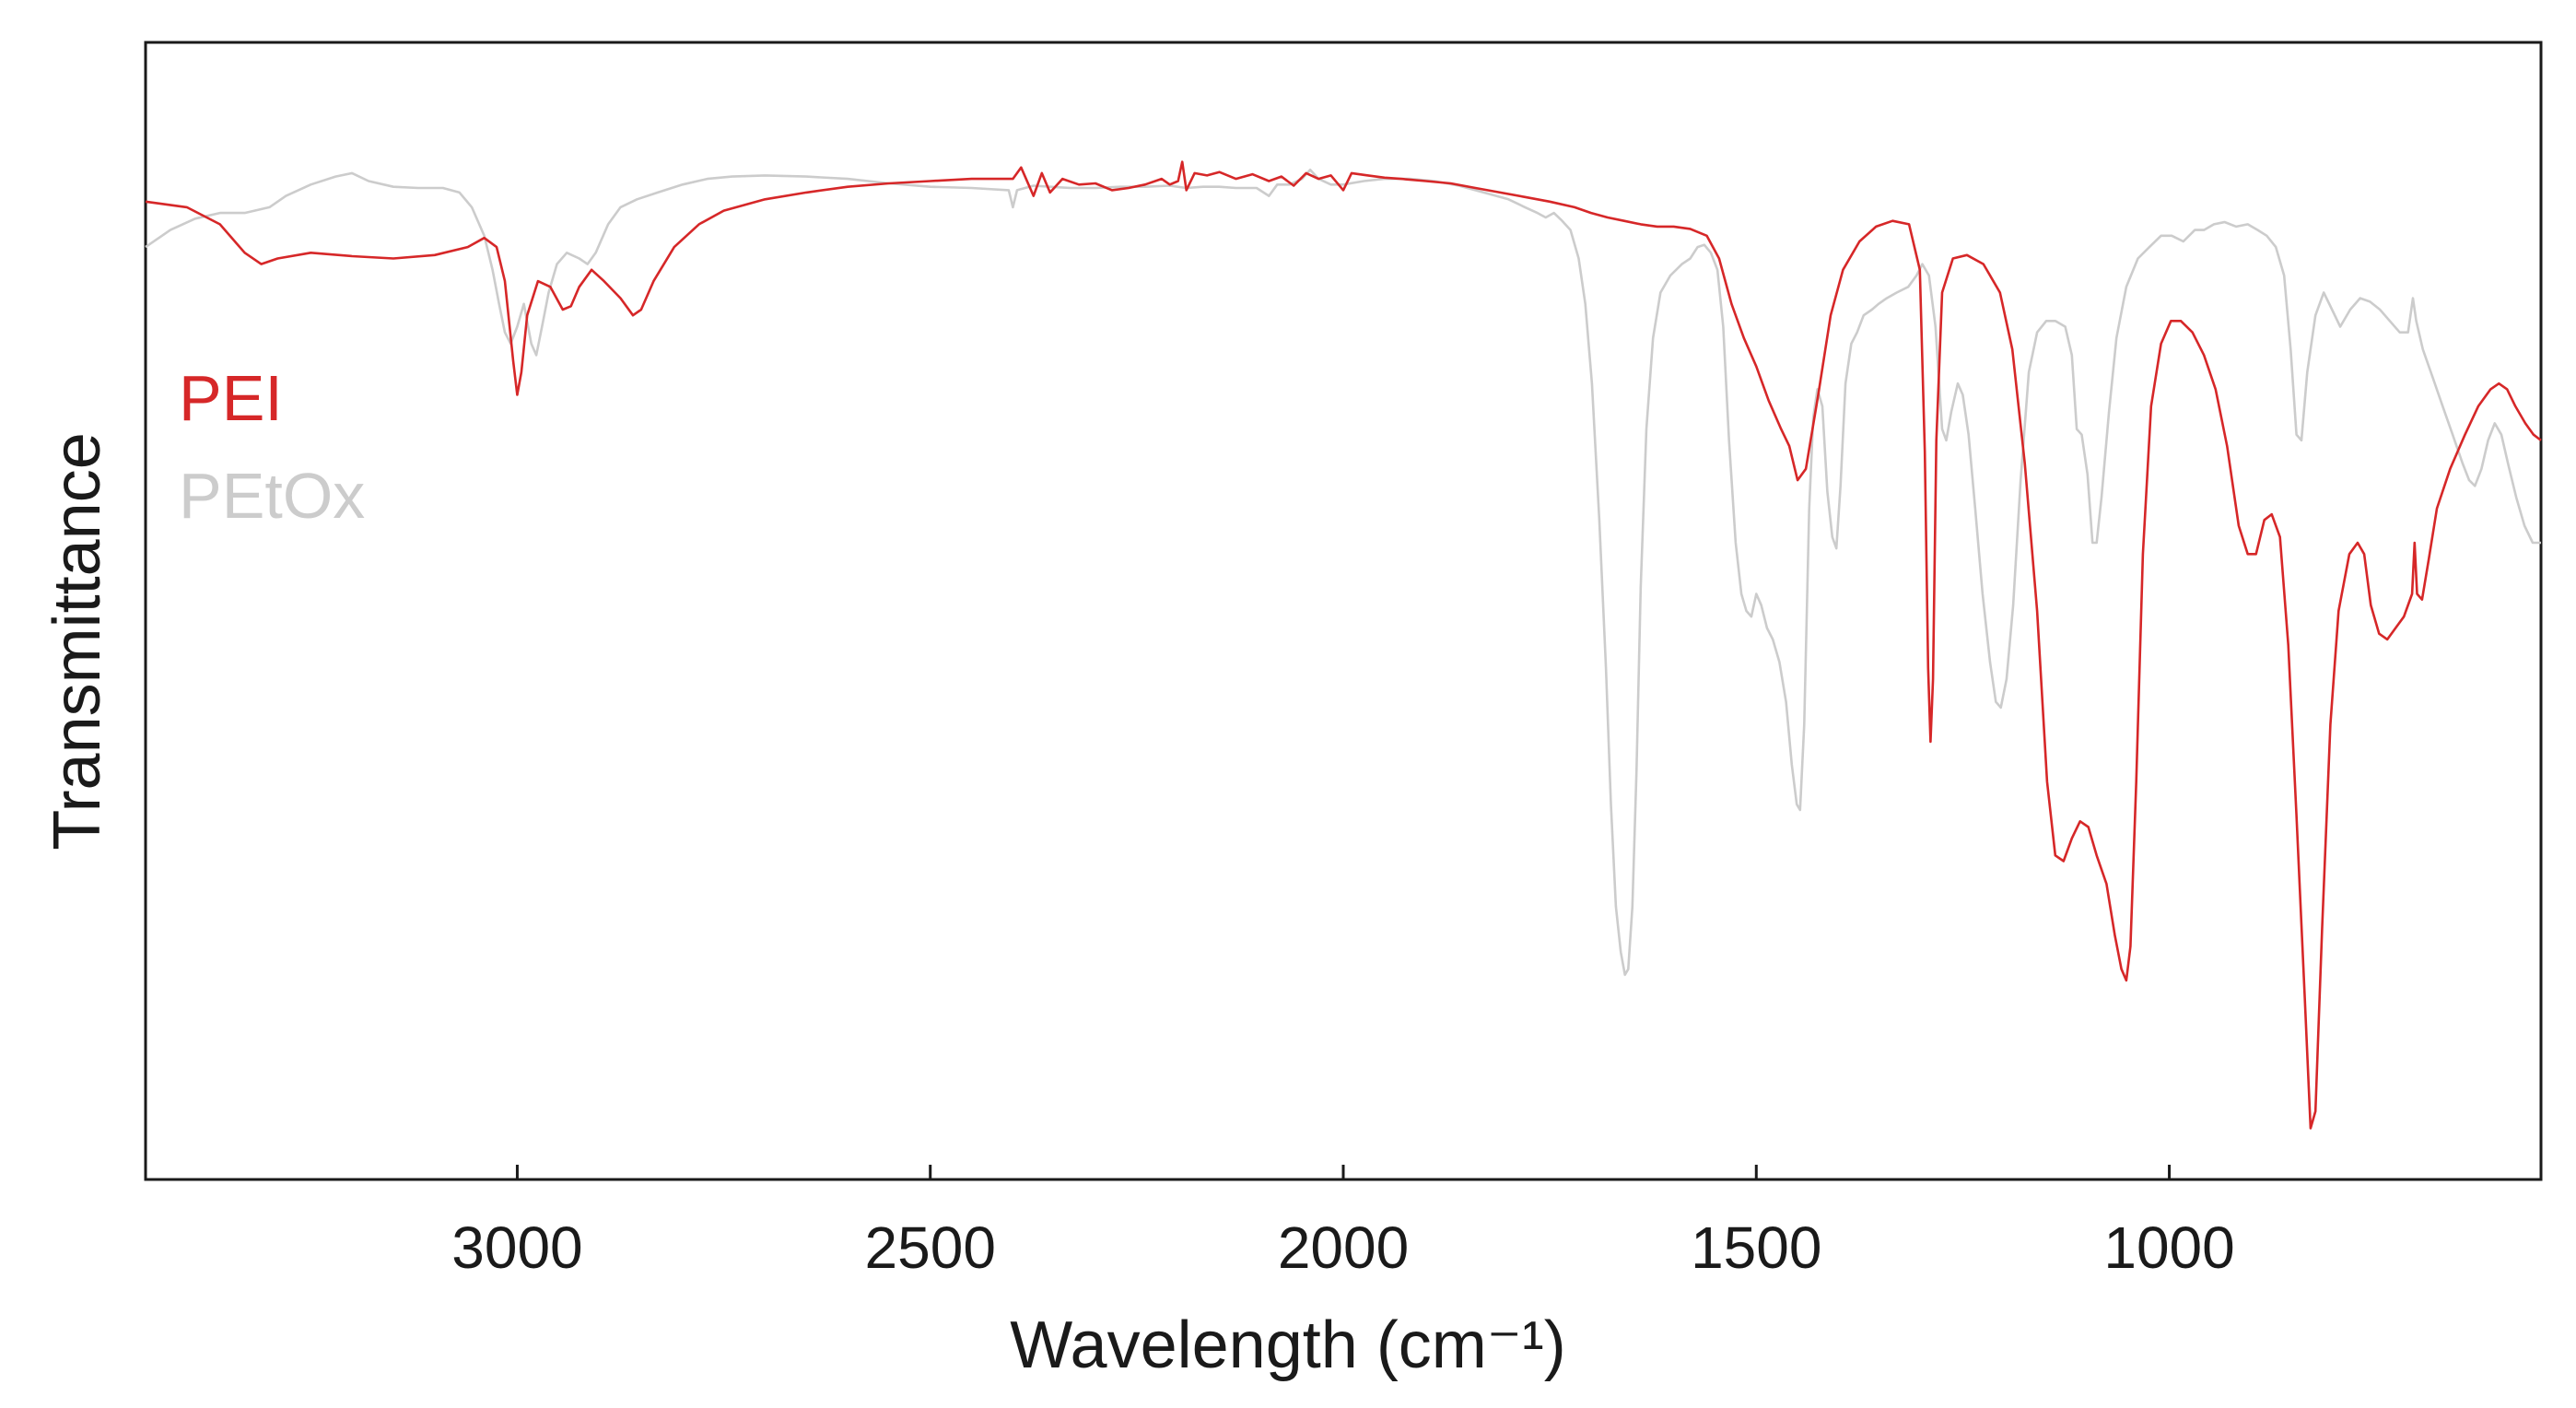  What do you see at coordinates (2168, 1247) in the screenshot?
I see `x-tick-label-1000: 1000` at bounding box center [2168, 1247].